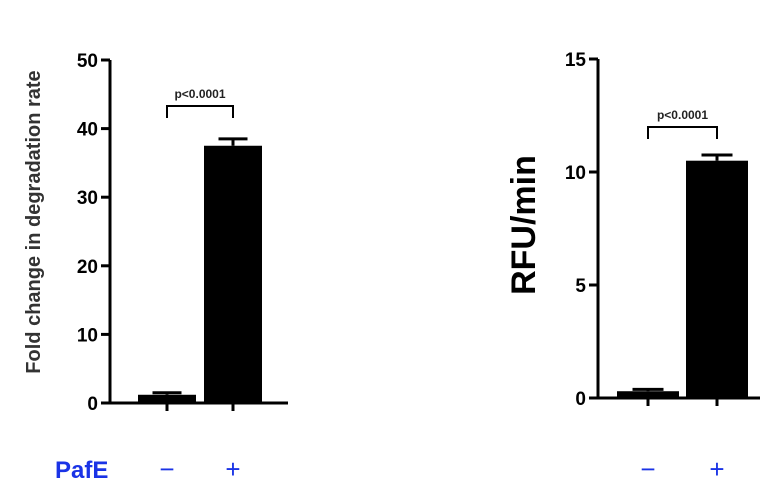  What do you see at coordinates (34, 221) in the screenshot?
I see `y-axis-label: Fold change in degradation rate` at bounding box center [34, 221].